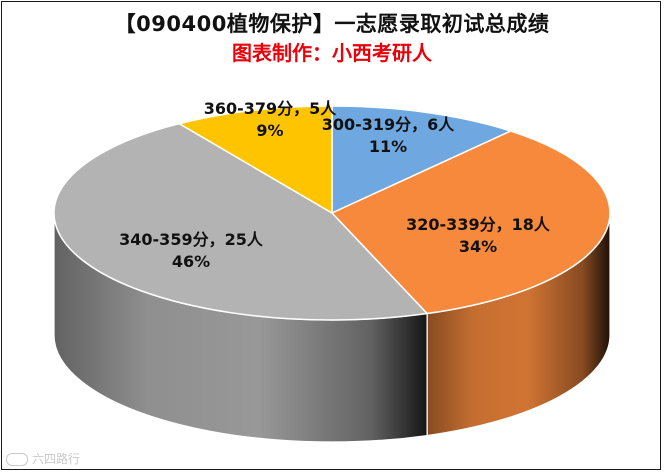 This screenshot has width=664, height=473. Describe the element at coordinates (191, 250) in the screenshot. I see `data-label-340-359分: 340-359分，25人 46%` at that location.